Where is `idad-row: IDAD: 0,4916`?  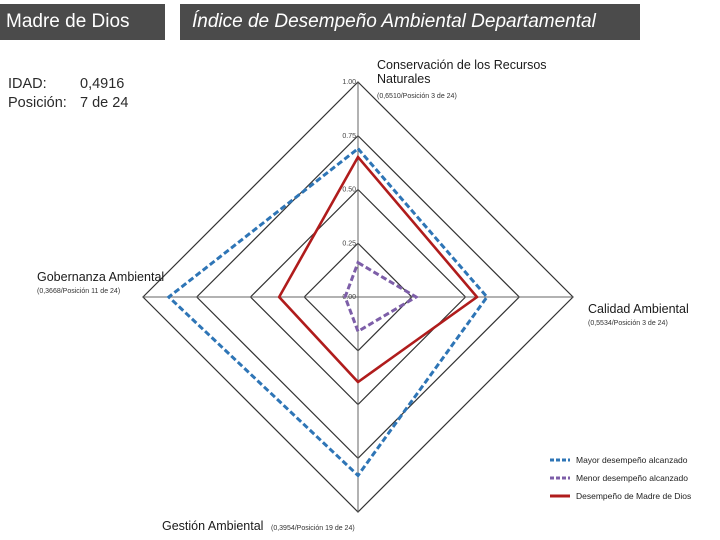
idad-row: IDAD: 0,4916 is located at coordinates (66, 84).